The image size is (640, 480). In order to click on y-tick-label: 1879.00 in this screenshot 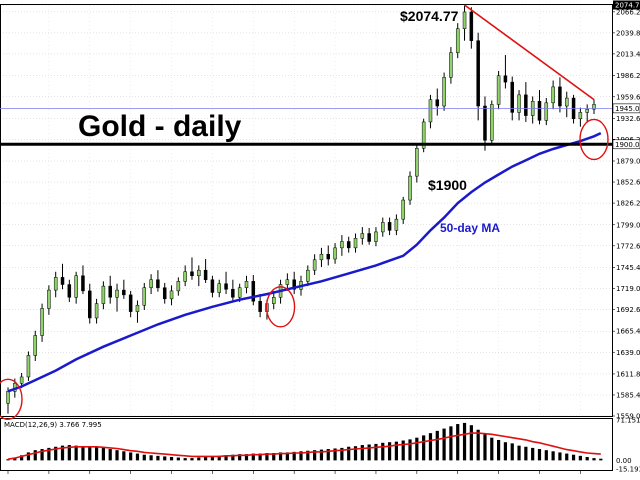, I will do `click(628, 162)`.